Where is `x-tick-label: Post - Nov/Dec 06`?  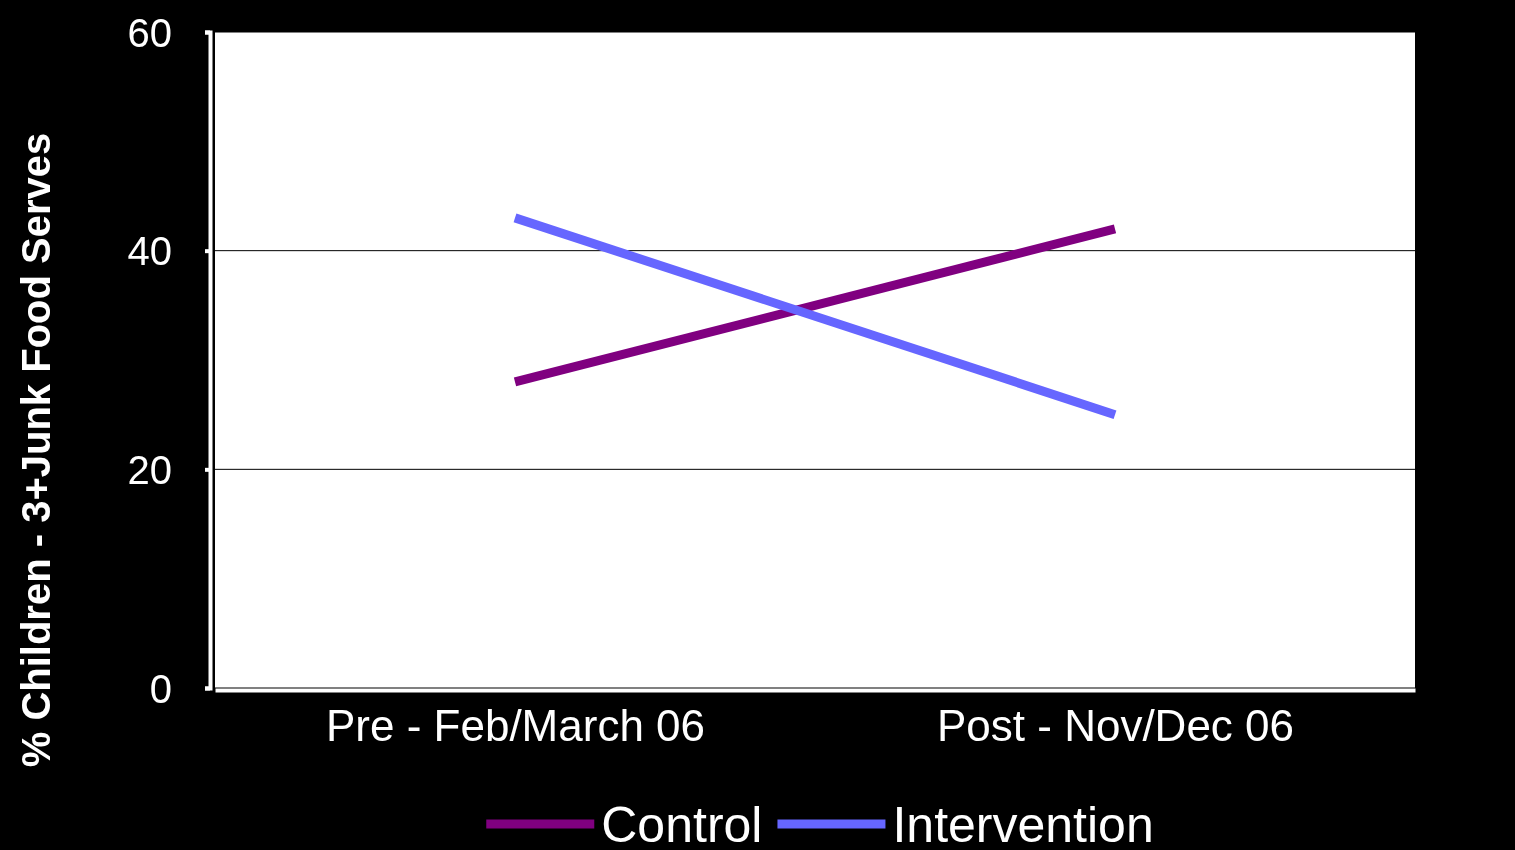 x-tick-label: Post - Nov/Dec 06 is located at coordinates (1115, 726).